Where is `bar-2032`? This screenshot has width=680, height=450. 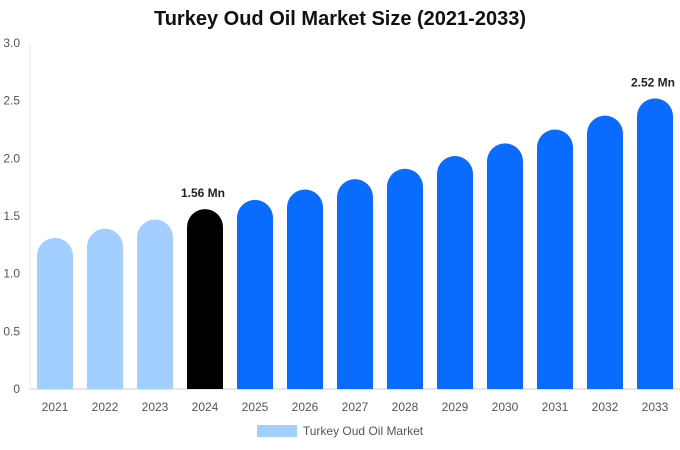
bar-2032 is located at coordinates (605, 252).